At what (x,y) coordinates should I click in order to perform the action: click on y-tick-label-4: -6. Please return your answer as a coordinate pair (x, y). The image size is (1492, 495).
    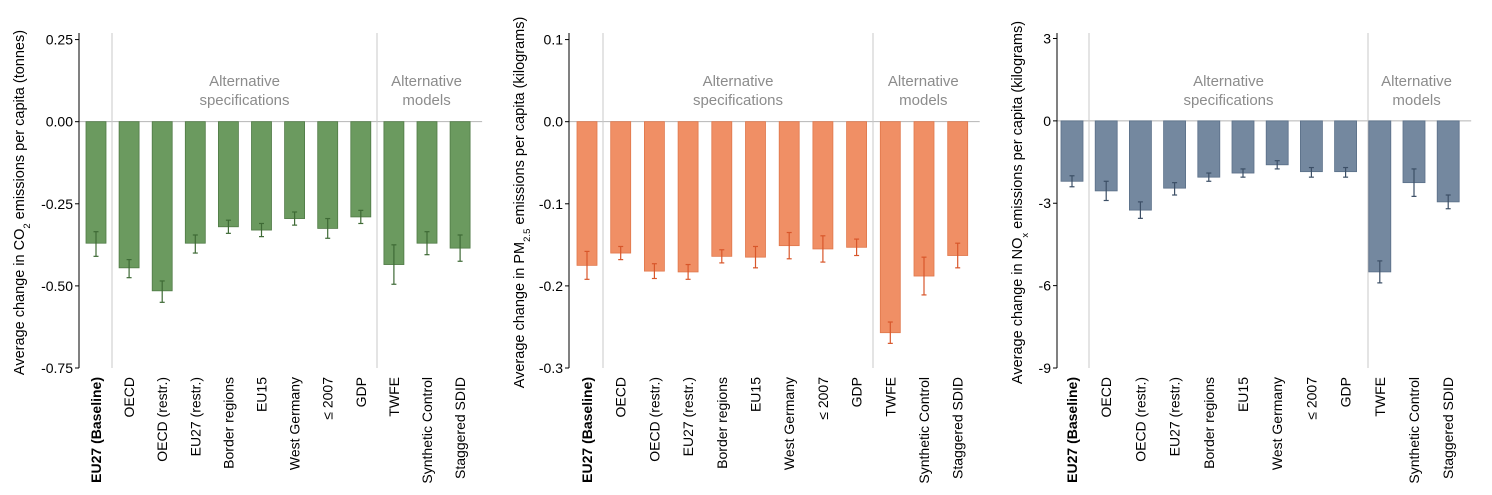
    Looking at the image, I should click on (1045, 286).